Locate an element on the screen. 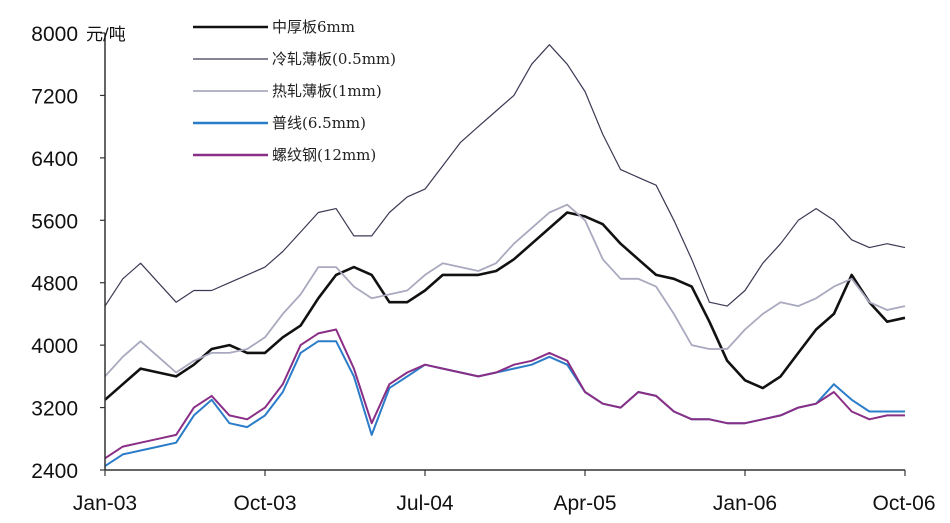 The width and height of the screenshot is (950, 523). x-tick-label: Oct-06 is located at coordinates (903, 503).